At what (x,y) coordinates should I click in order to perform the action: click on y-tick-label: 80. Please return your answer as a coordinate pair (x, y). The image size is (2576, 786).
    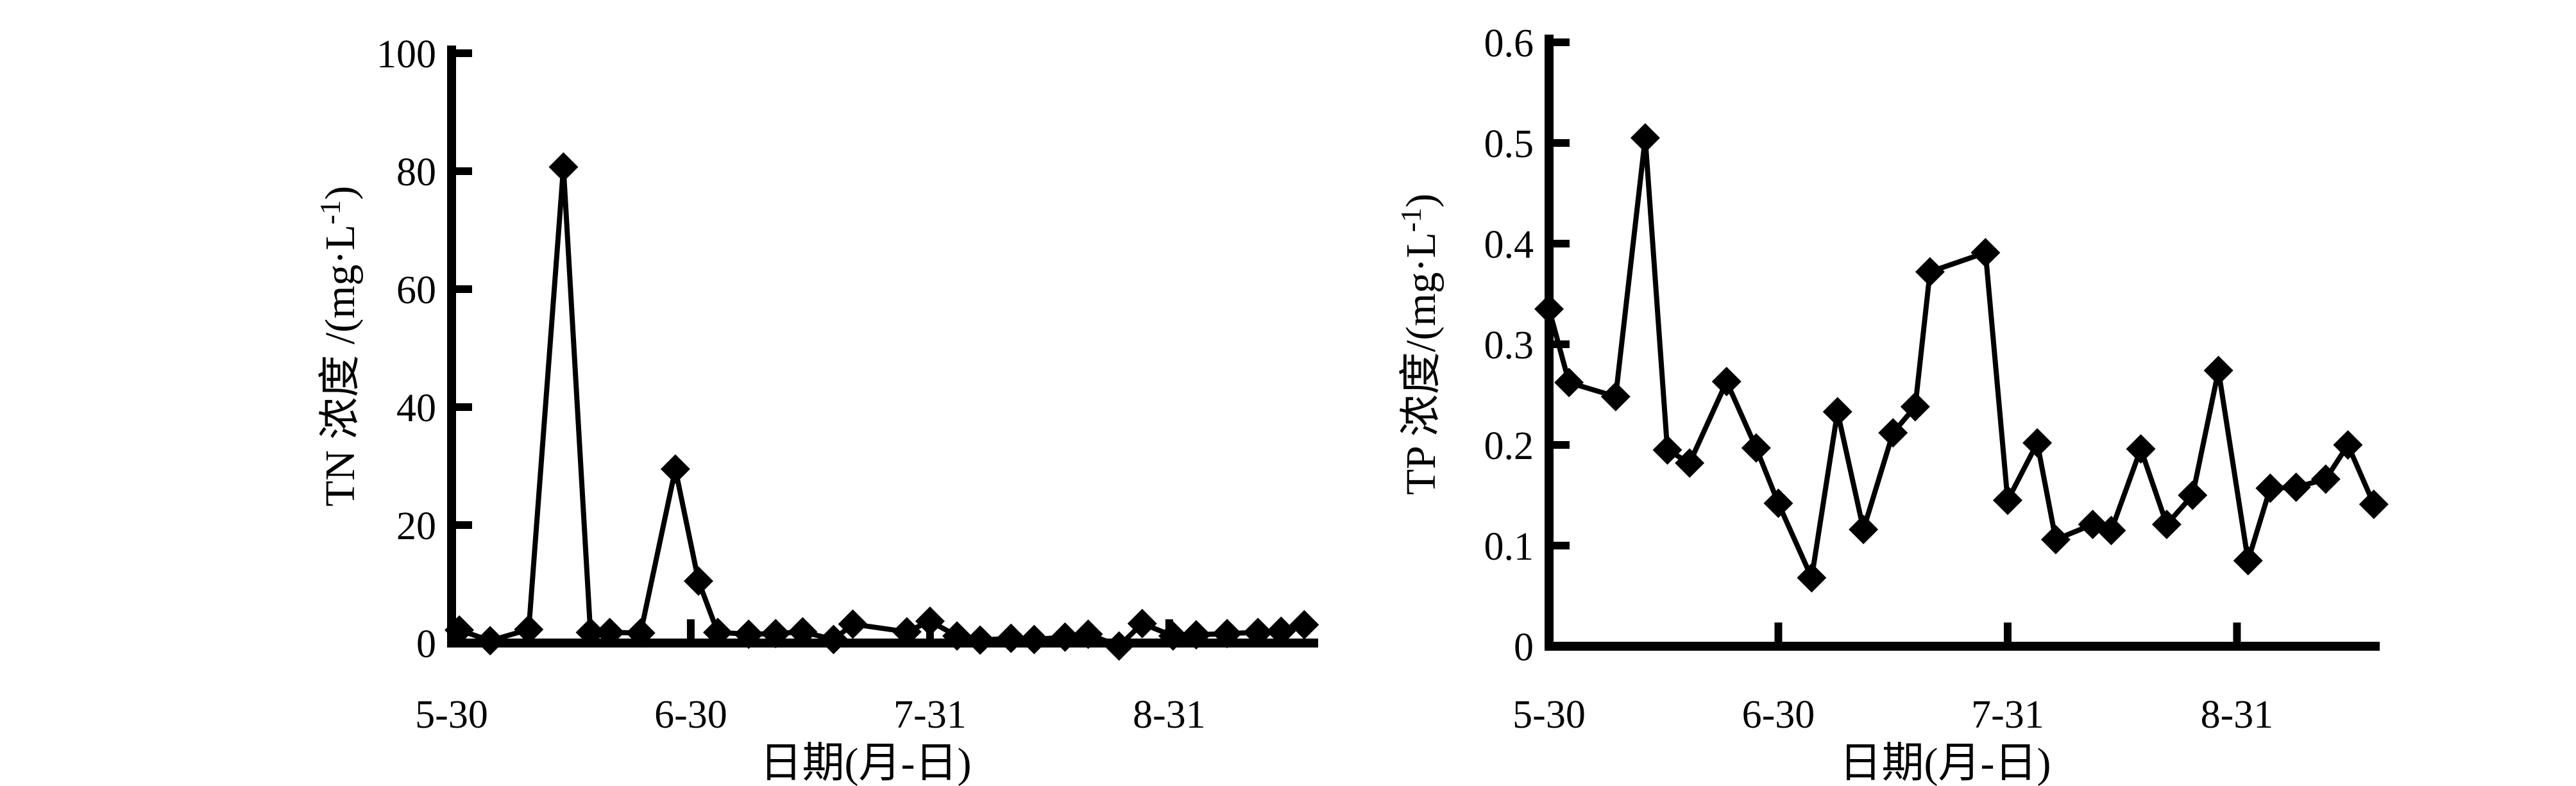
    Looking at the image, I should click on (416, 172).